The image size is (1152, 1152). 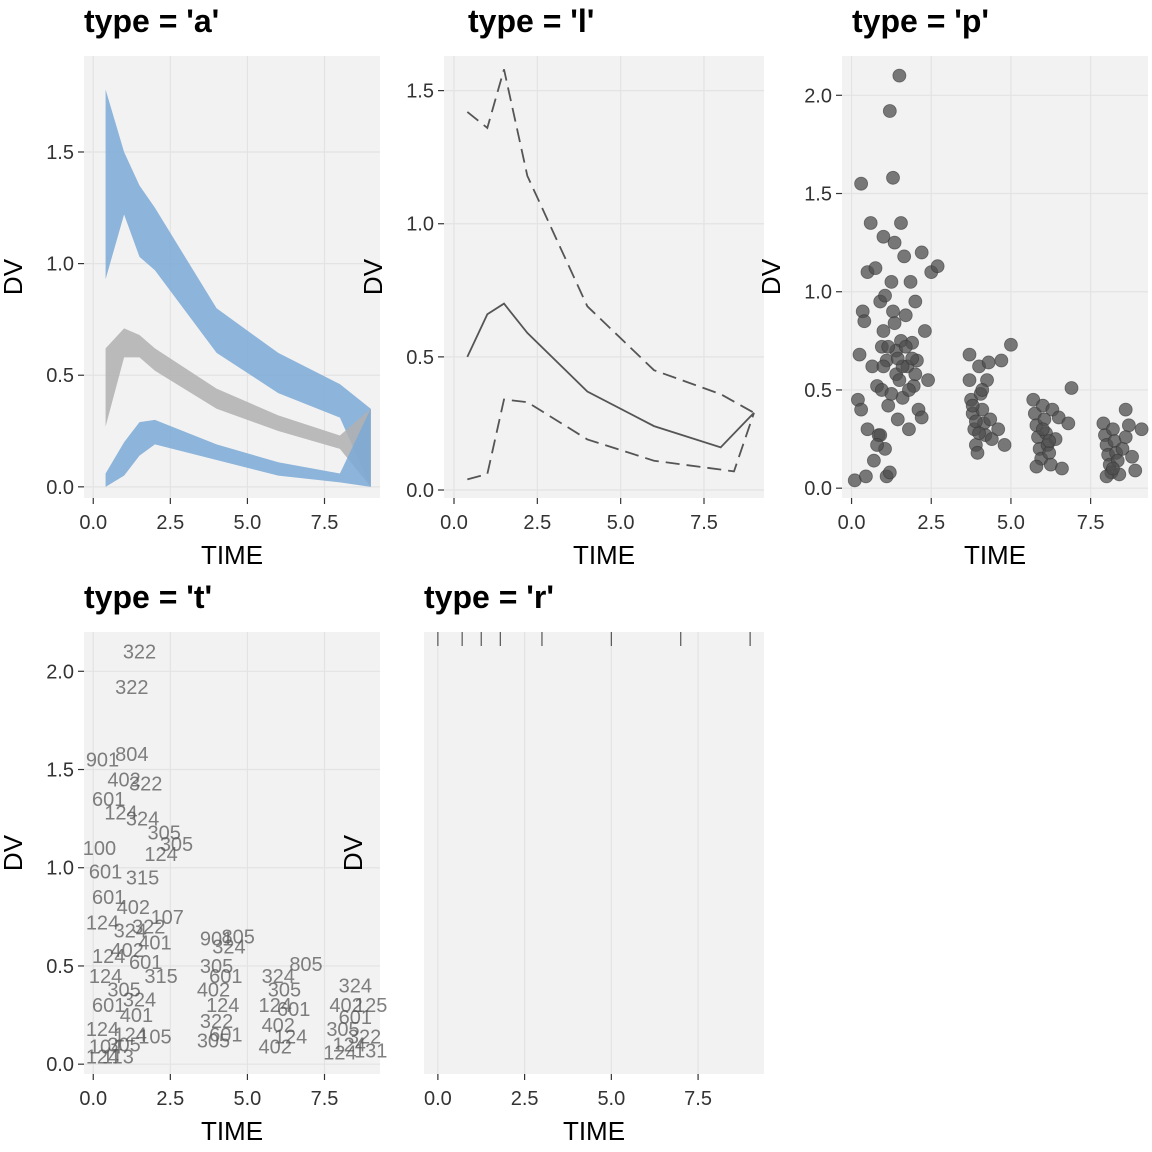 What do you see at coordinates (131, 755) in the screenshot?
I see `point-label: 804` at bounding box center [131, 755].